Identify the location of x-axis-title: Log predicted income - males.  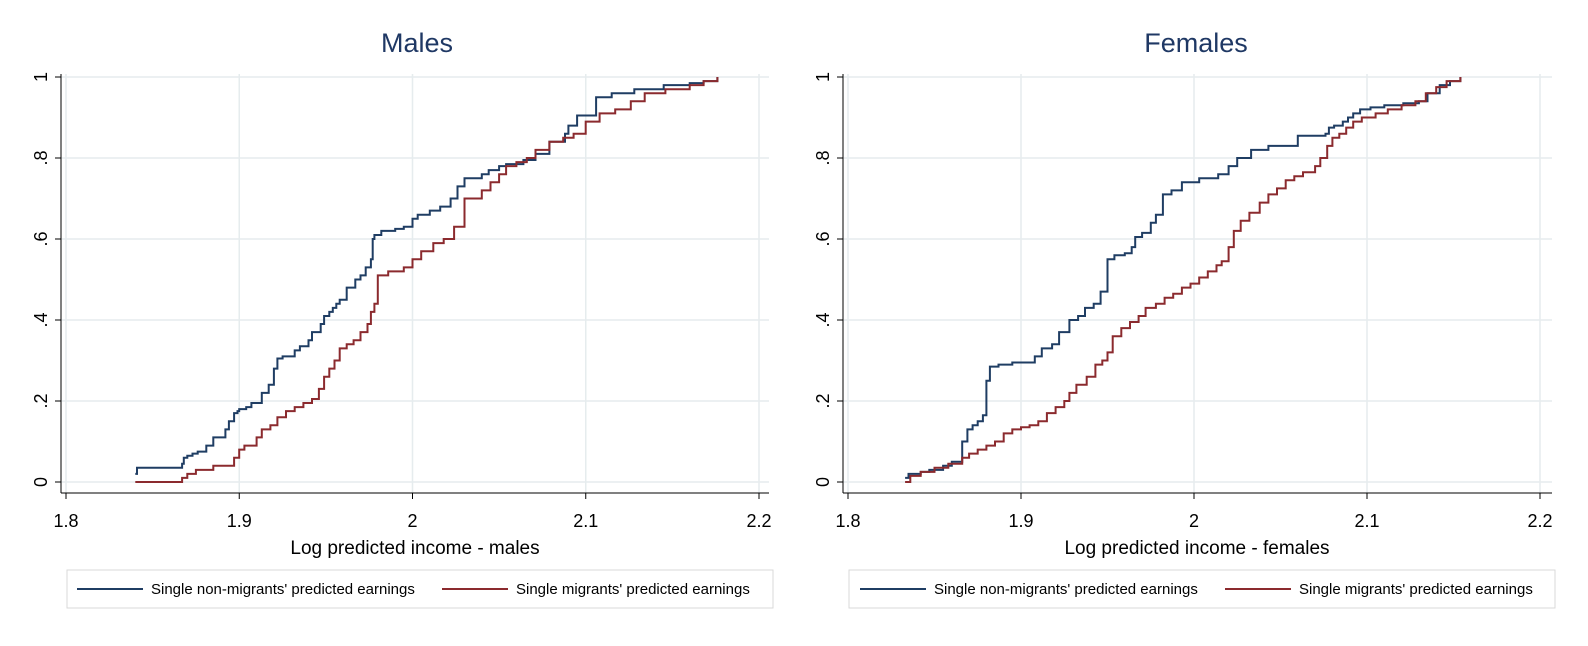
(414, 548).